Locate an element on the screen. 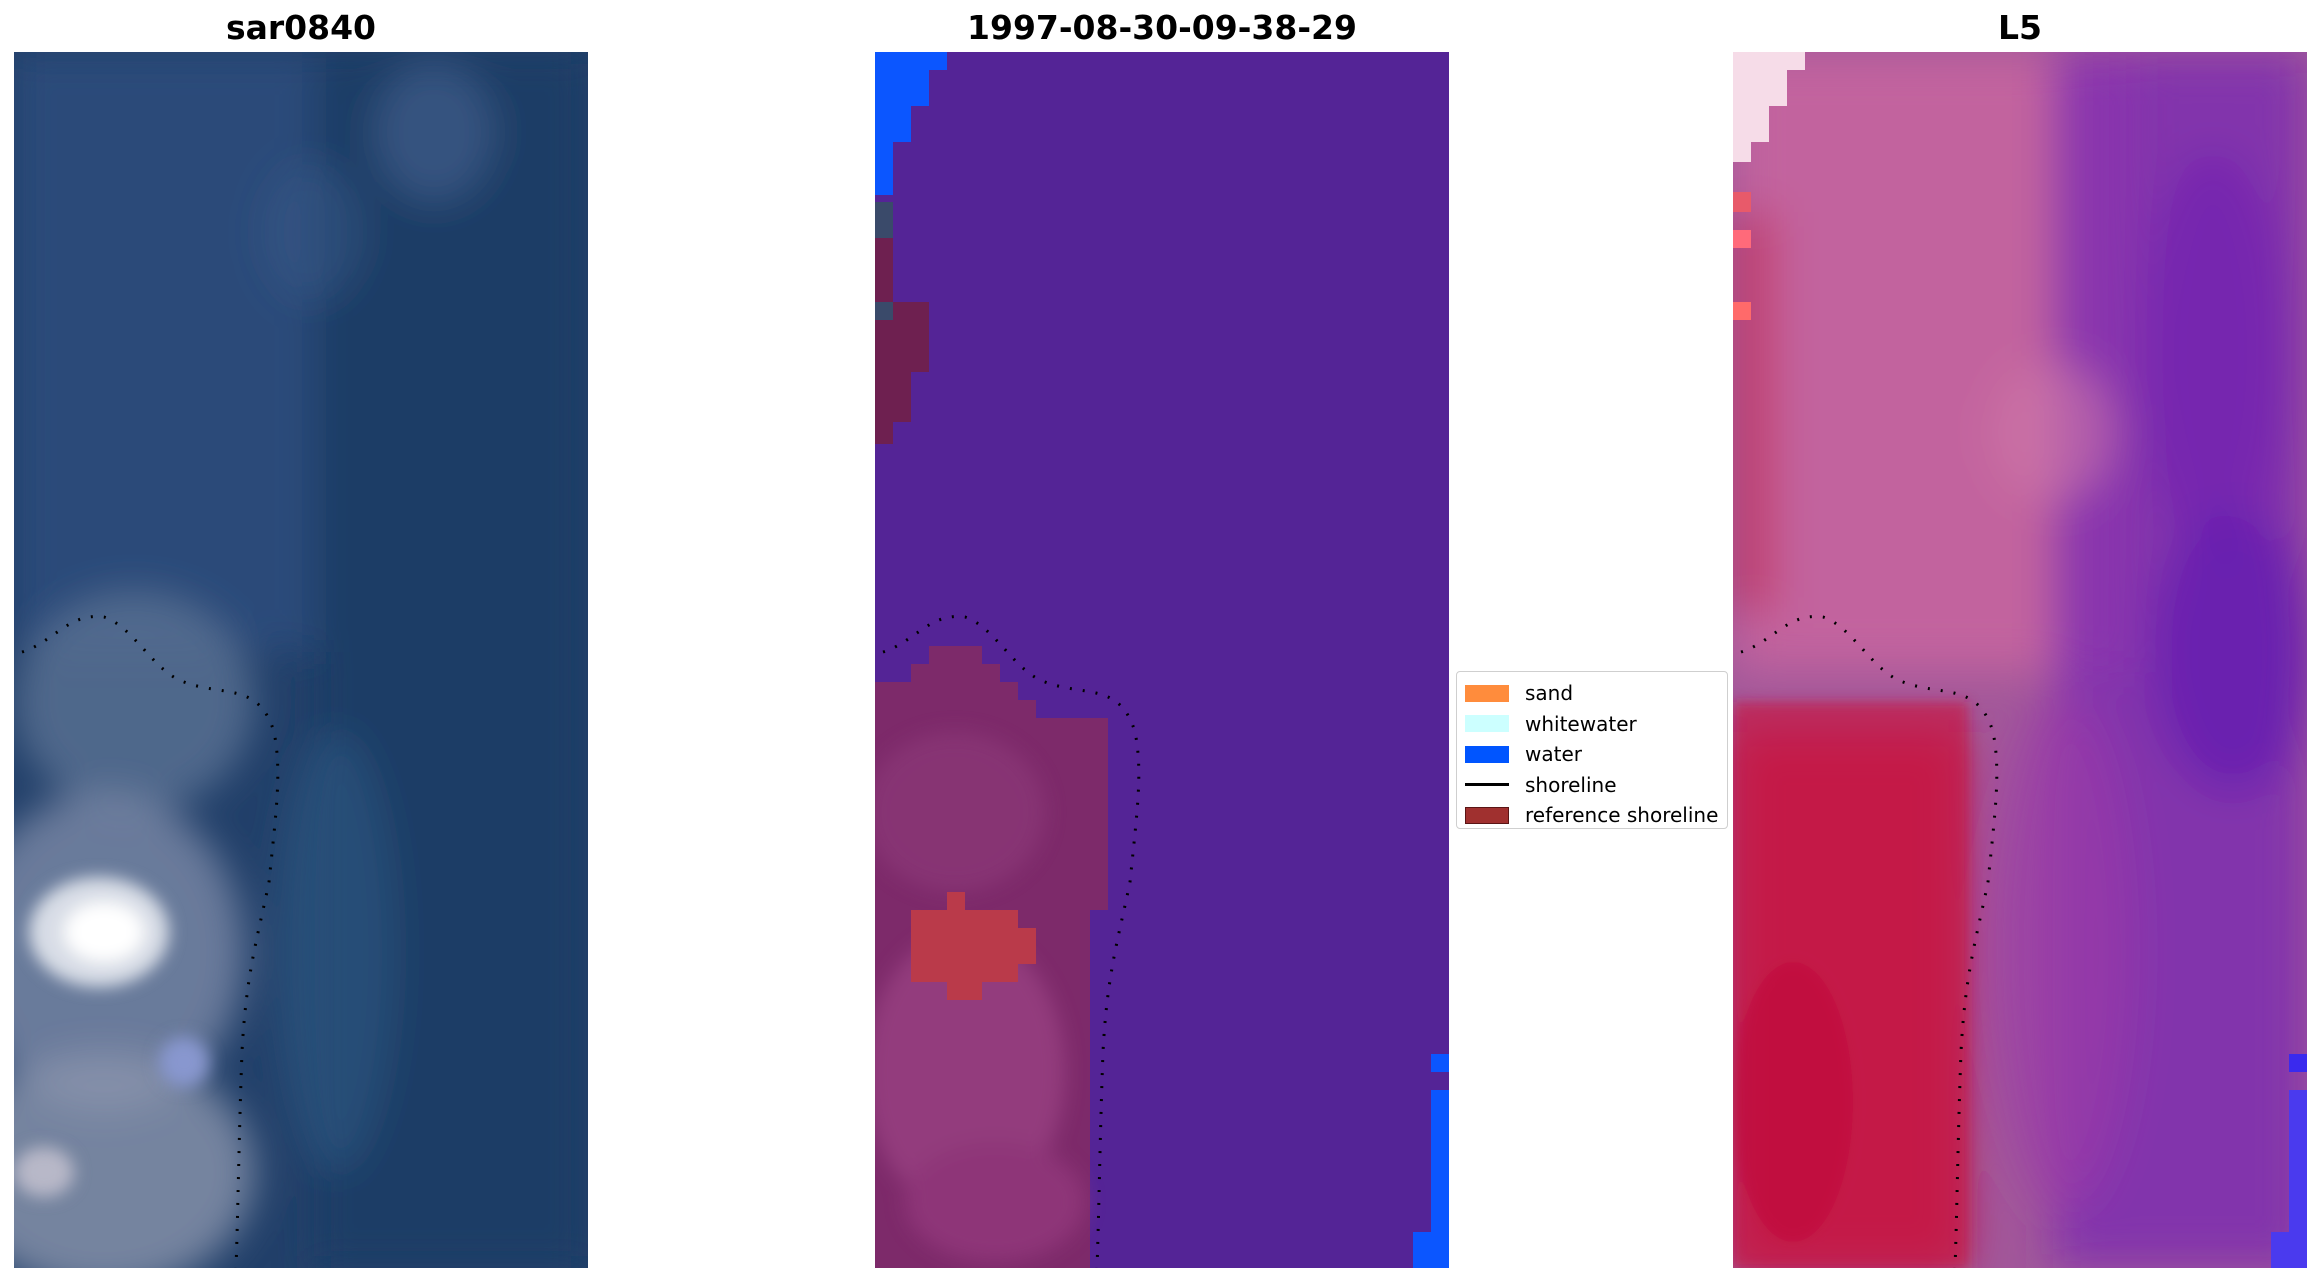  legend-label: reference shoreline is located at coordinates (1622, 815).